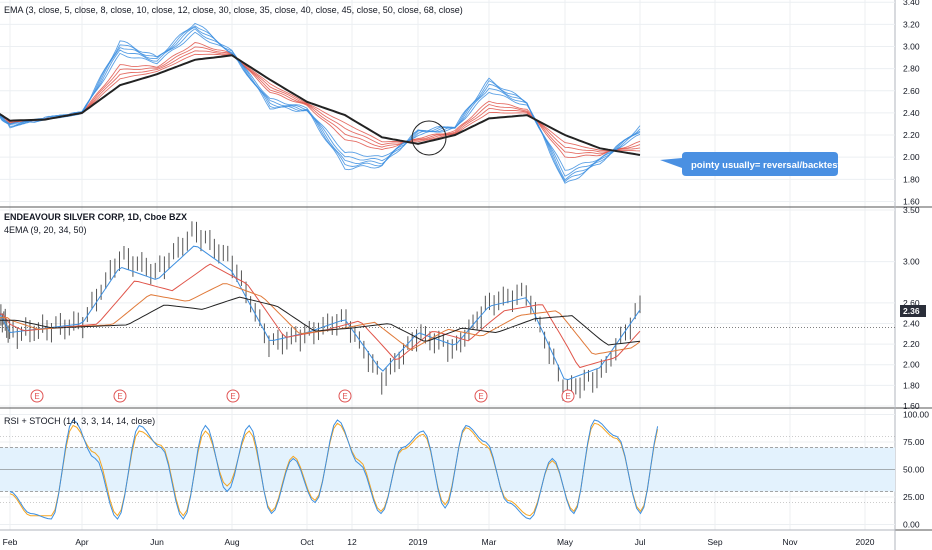 The height and width of the screenshot is (550, 932). I want to click on price-y-tick: 2.40, so click(911, 323).